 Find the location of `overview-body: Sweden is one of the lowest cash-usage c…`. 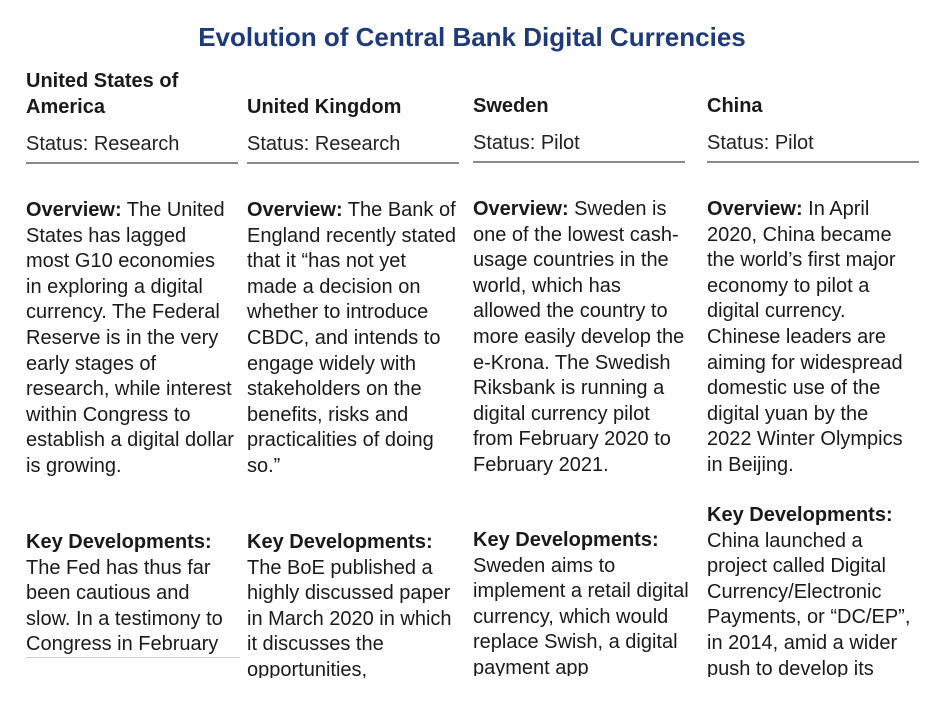

overview-body: Sweden is one of the lowest cash-usage c… is located at coordinates (579, 337).